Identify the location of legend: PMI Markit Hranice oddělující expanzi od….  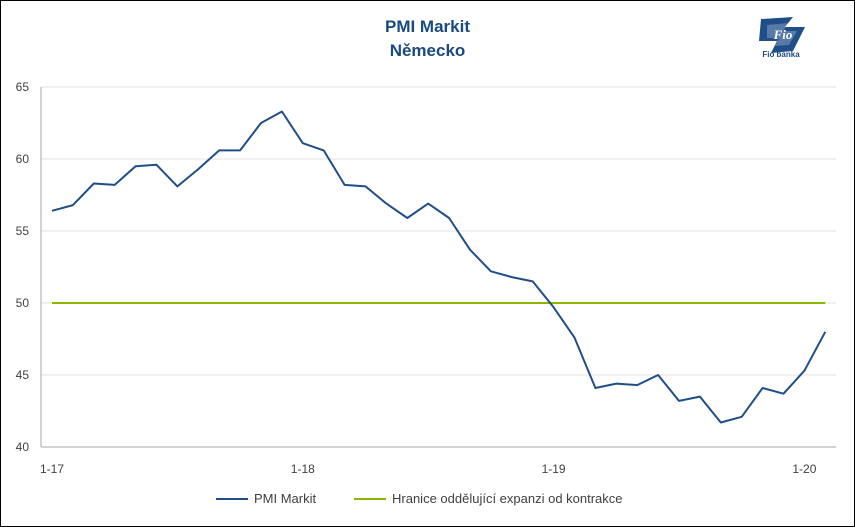
(427, 501).